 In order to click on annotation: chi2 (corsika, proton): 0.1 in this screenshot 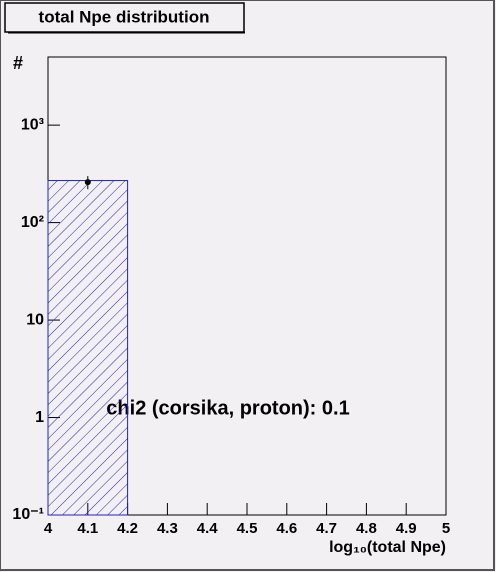, I will do `click(227, 408)`.